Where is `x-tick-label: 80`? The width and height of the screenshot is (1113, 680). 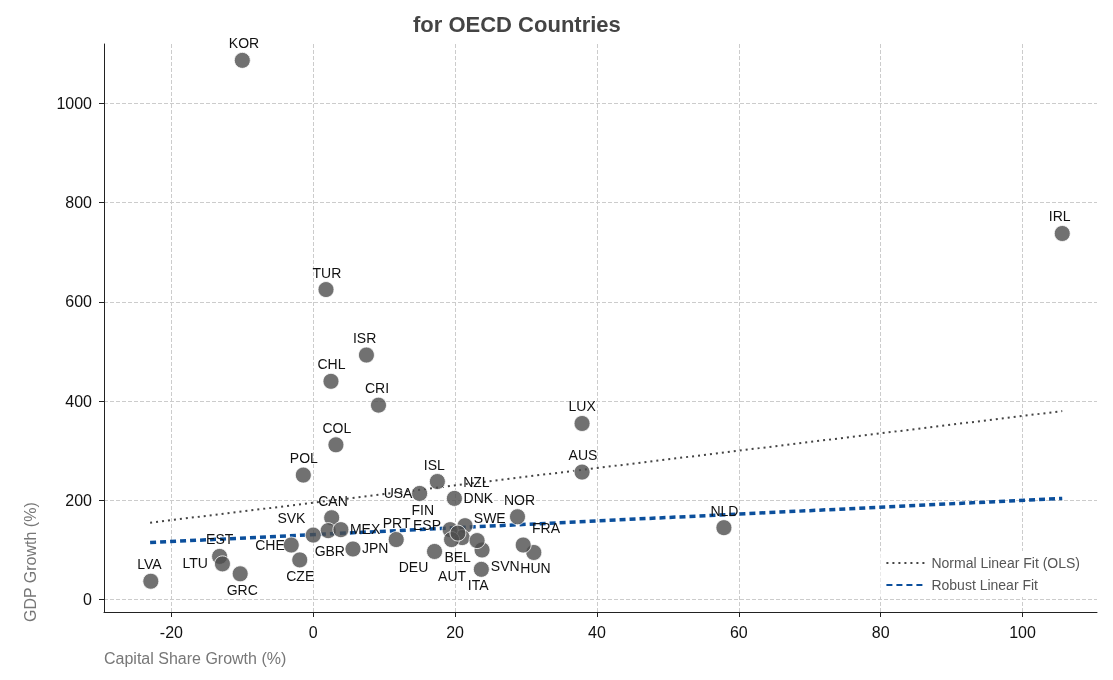 x-tick-label: 80 is located at coordinates (880, 632).